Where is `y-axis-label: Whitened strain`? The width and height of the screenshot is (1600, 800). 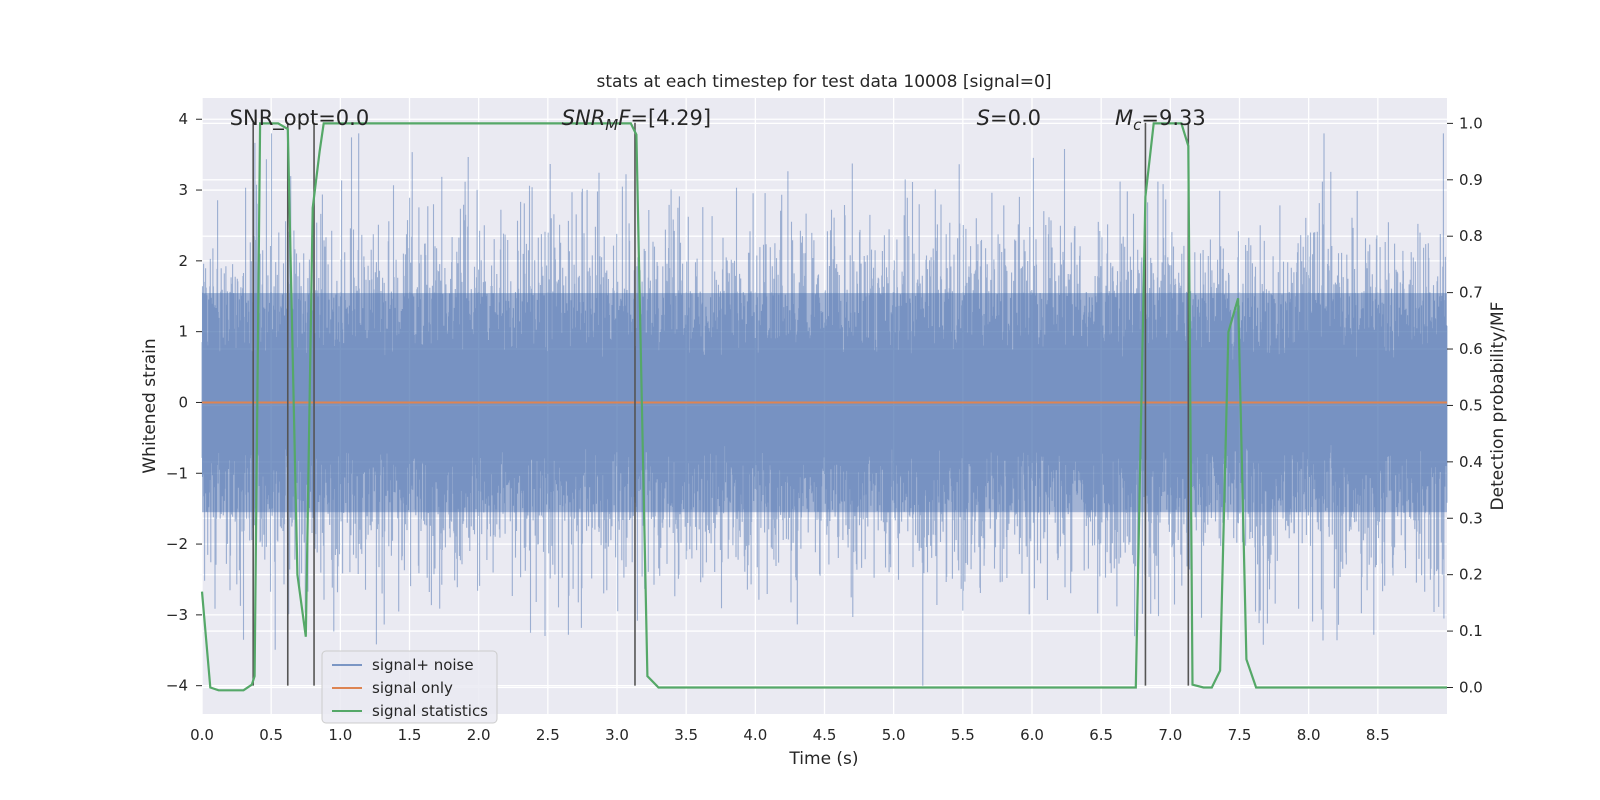 y-axis-label: Whitened strain is located at coordinates (150, 405).